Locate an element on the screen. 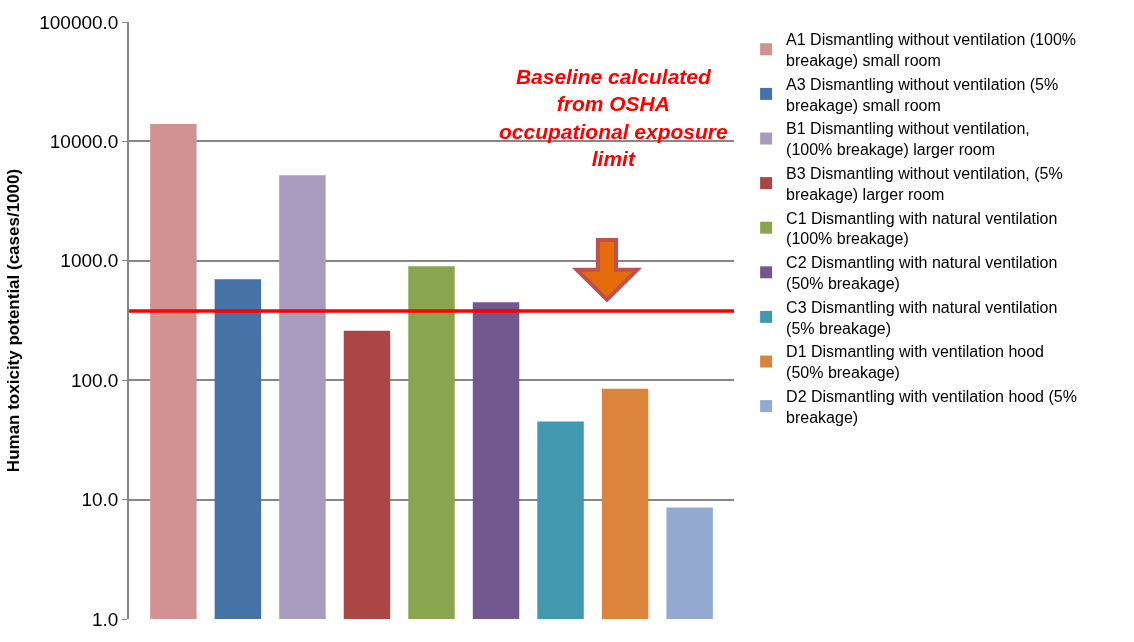 This screenshot has width=1134, height=642. legend-label: C2 Dismantling with natural ventilation (50% breakage) is located at coordinates (922, 273).